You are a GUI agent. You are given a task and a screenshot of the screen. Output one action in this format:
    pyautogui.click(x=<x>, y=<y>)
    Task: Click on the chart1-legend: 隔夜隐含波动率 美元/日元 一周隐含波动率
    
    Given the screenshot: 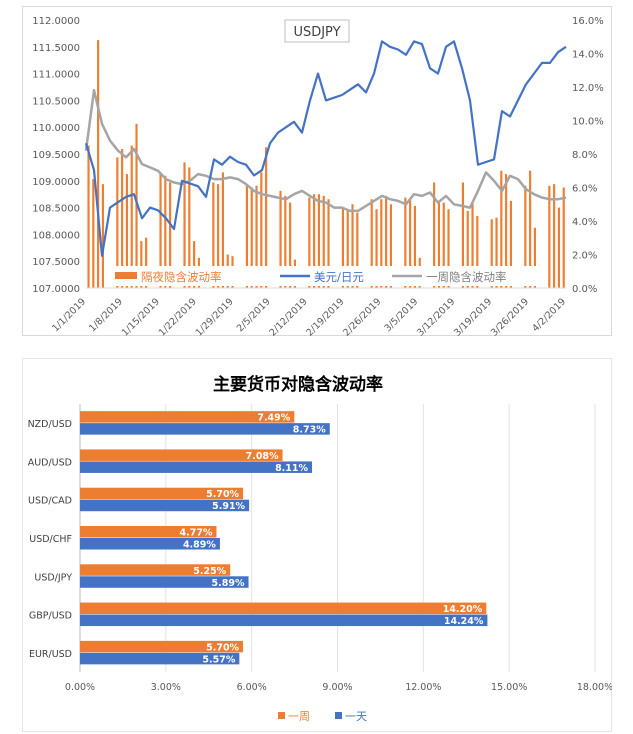 What is the action you would take?
    pyautogui.click(x=327, y=276)
    